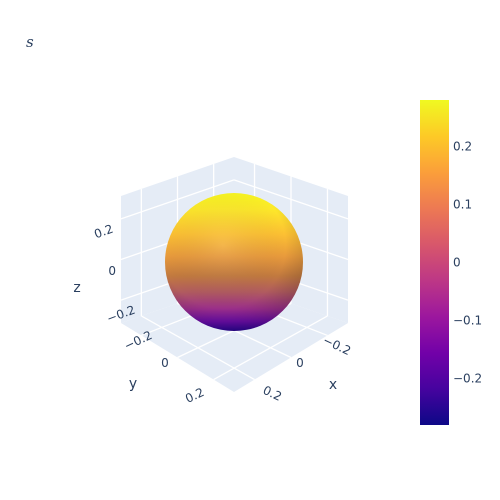 The image size is (500, 500). What do you see at coordinates (194, 395) in the screenshot?
I see `y-tick-label: 0.2` at bounding box center [194, 395].